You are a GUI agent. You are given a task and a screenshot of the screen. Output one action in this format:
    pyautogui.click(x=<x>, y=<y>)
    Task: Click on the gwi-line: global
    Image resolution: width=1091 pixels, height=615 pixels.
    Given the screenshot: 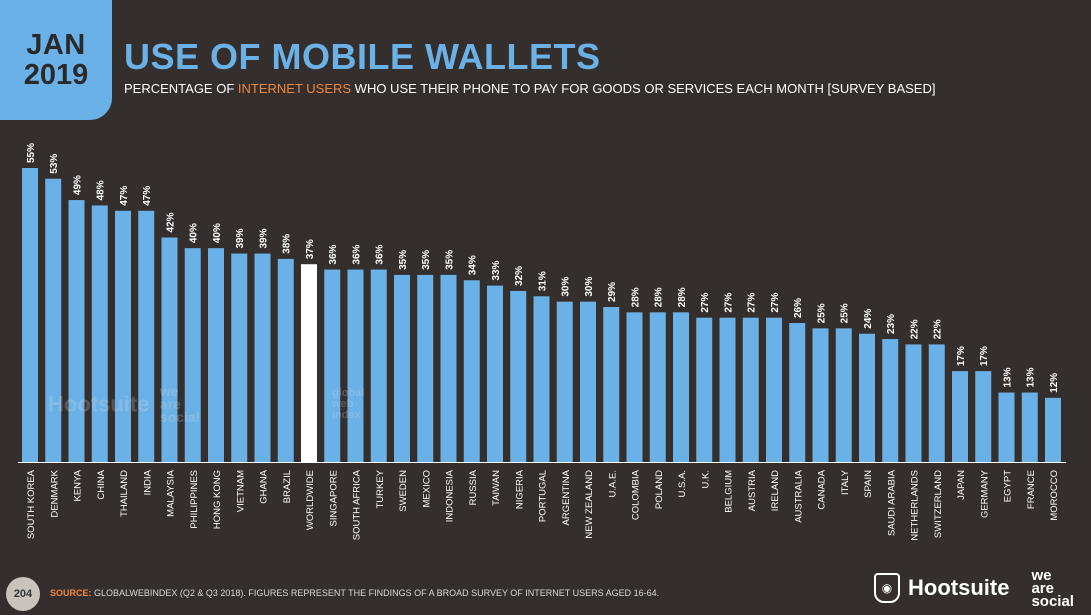 What is the action you would take?
    pyautogui.click(x=348, y=393)
    